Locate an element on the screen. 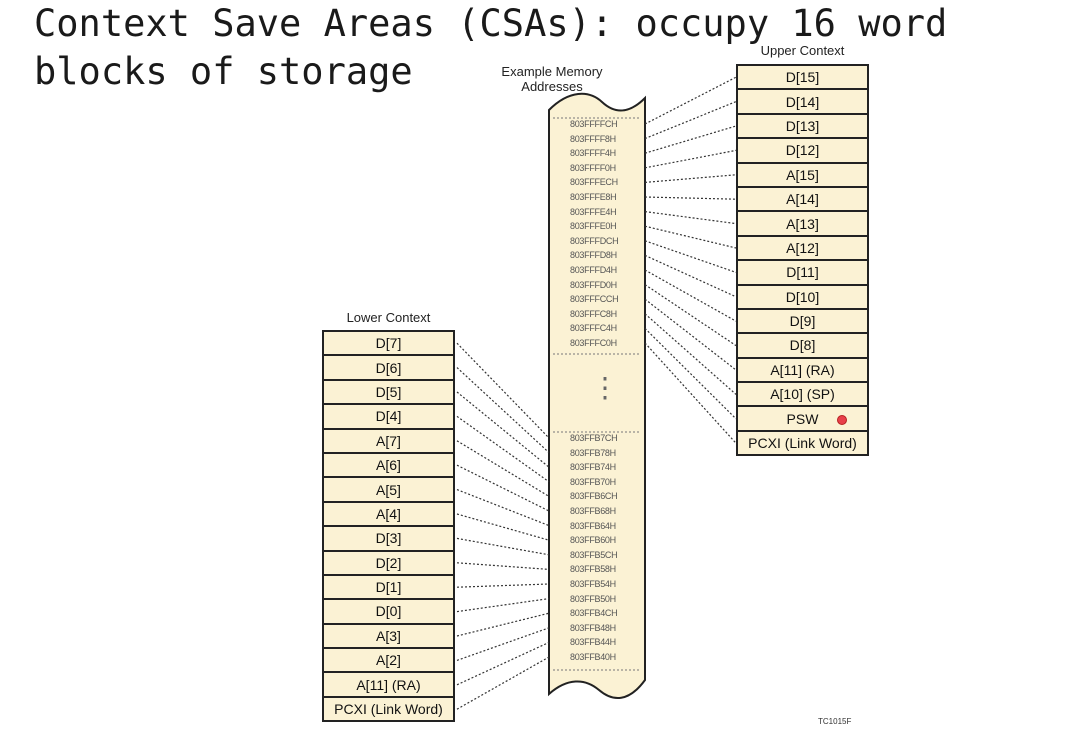 Image resolution: width=1073 pixels, height=735 pixels. register-label: D[12] is located at coordinates (802, 150).